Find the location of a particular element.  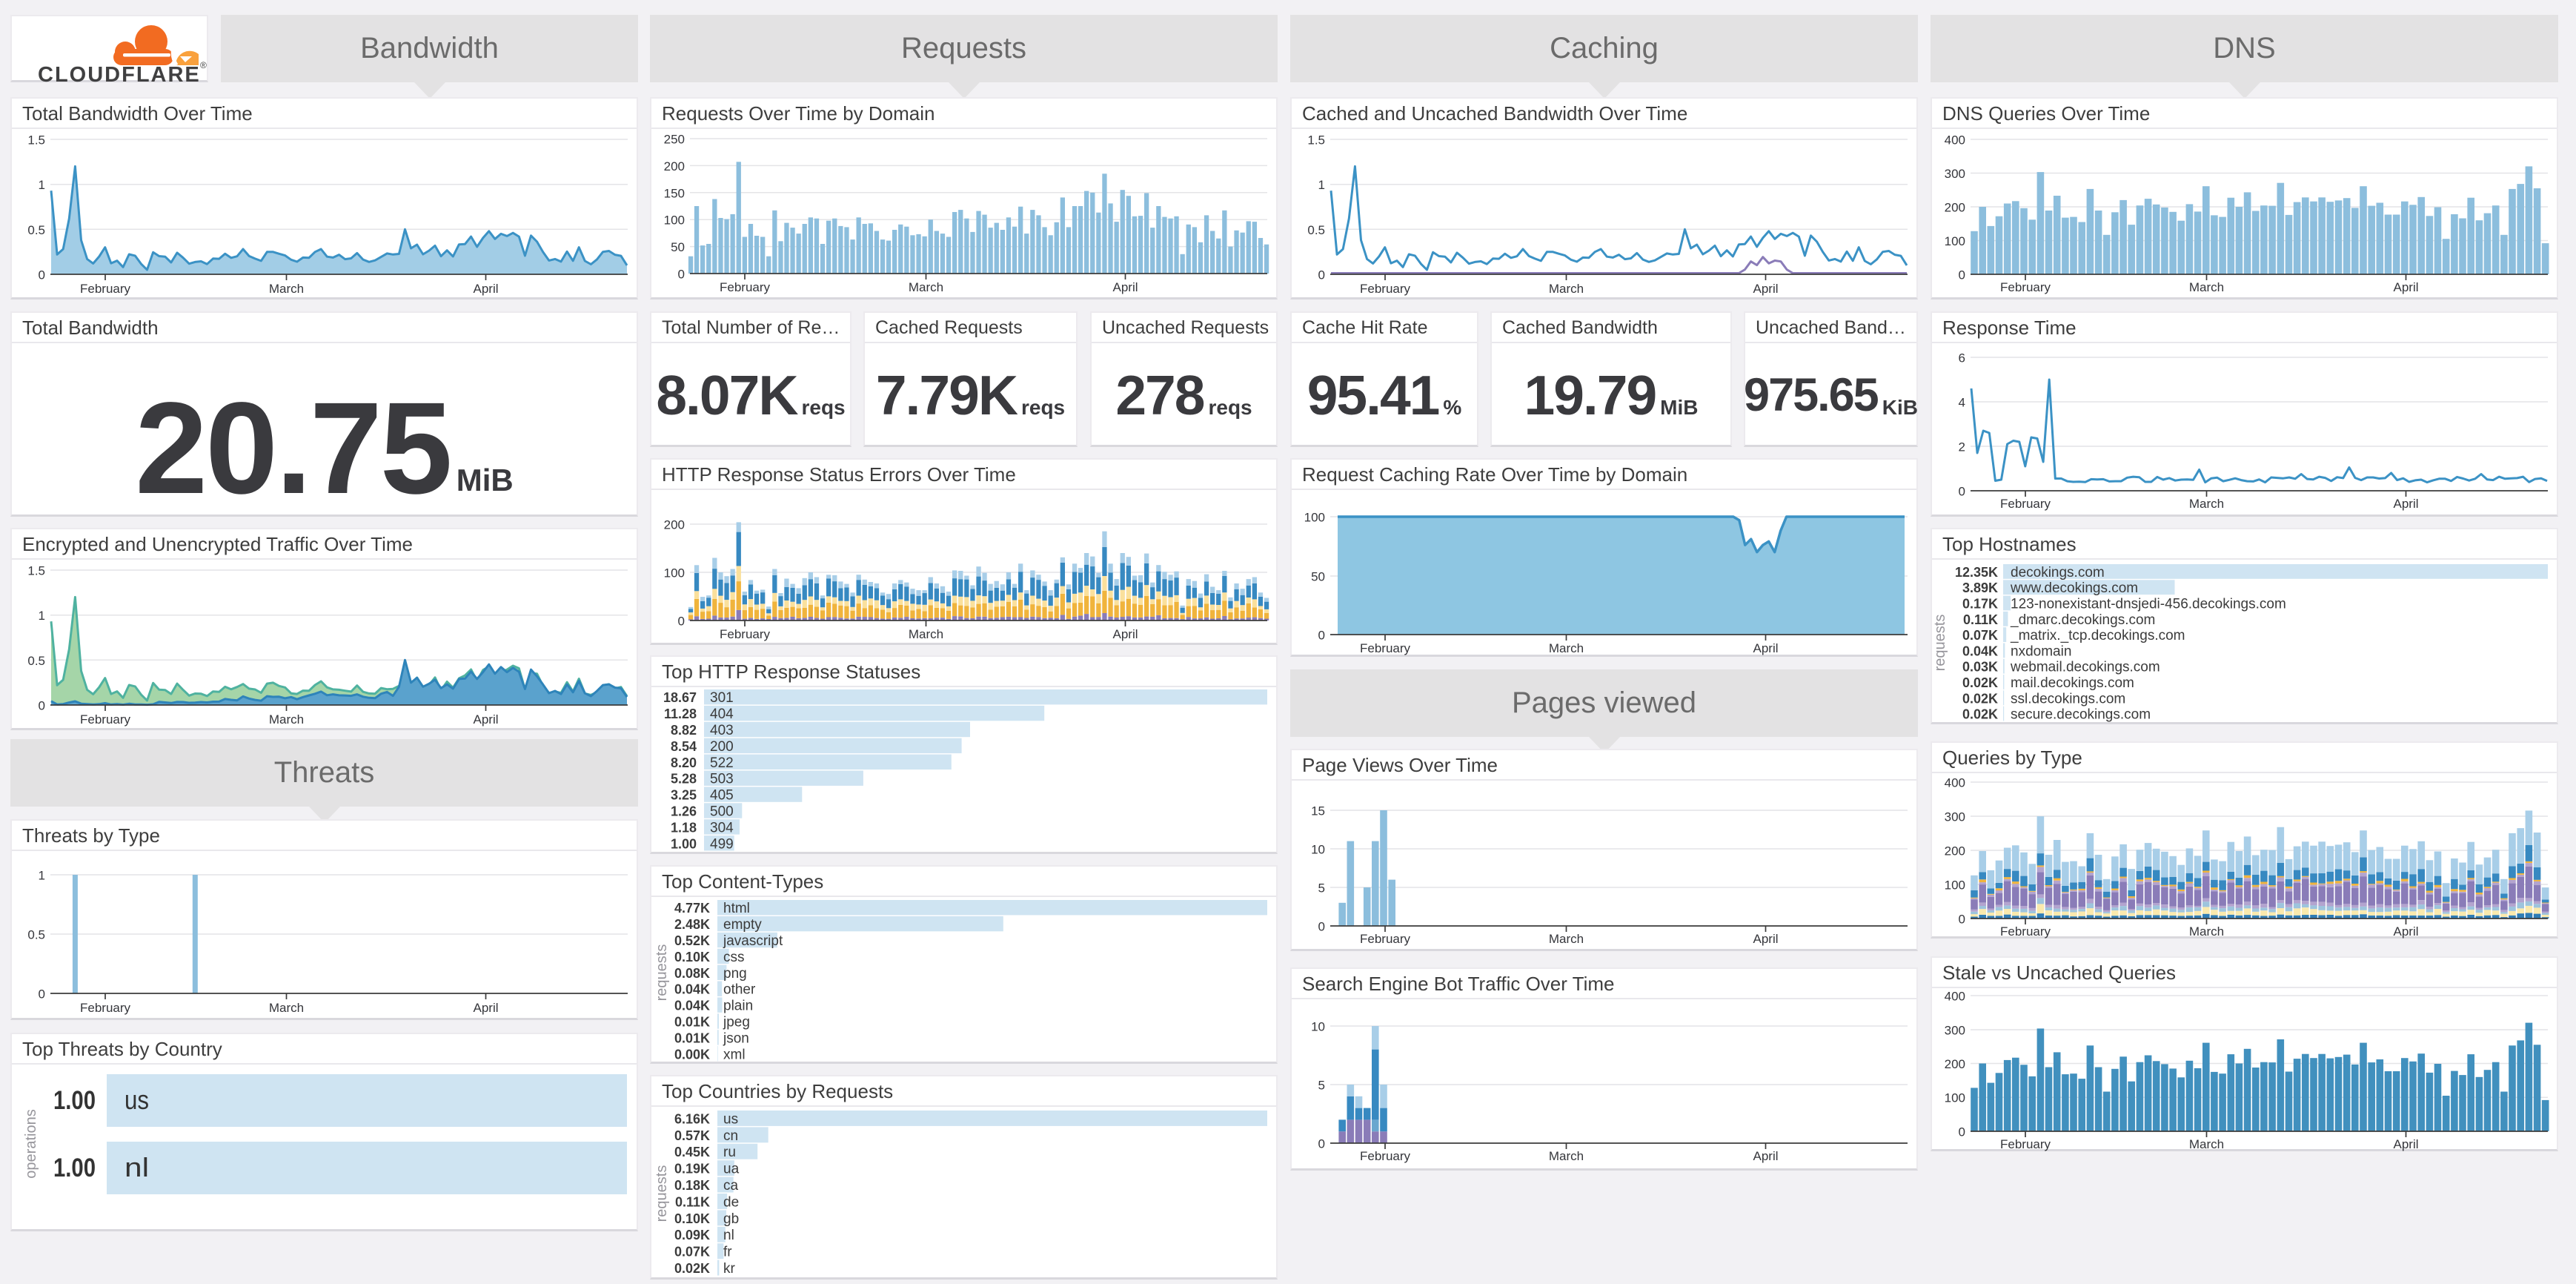

svg-text: _matrix._tcp.decokings.com is located at coordinates (2097, 635).